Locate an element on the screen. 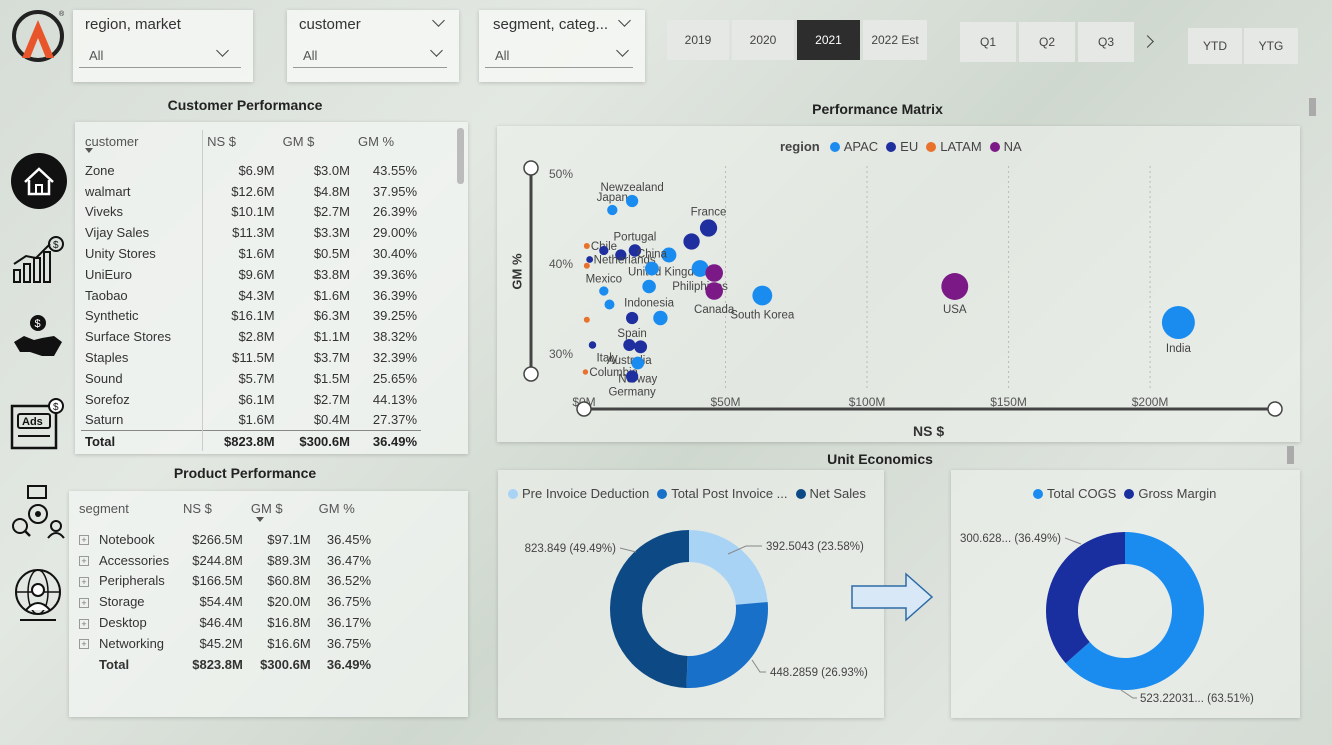 The width and height of the screenshot is (1332, 745). legend-label: Pre Invoice Deduction is located at coordinates (586, 493).